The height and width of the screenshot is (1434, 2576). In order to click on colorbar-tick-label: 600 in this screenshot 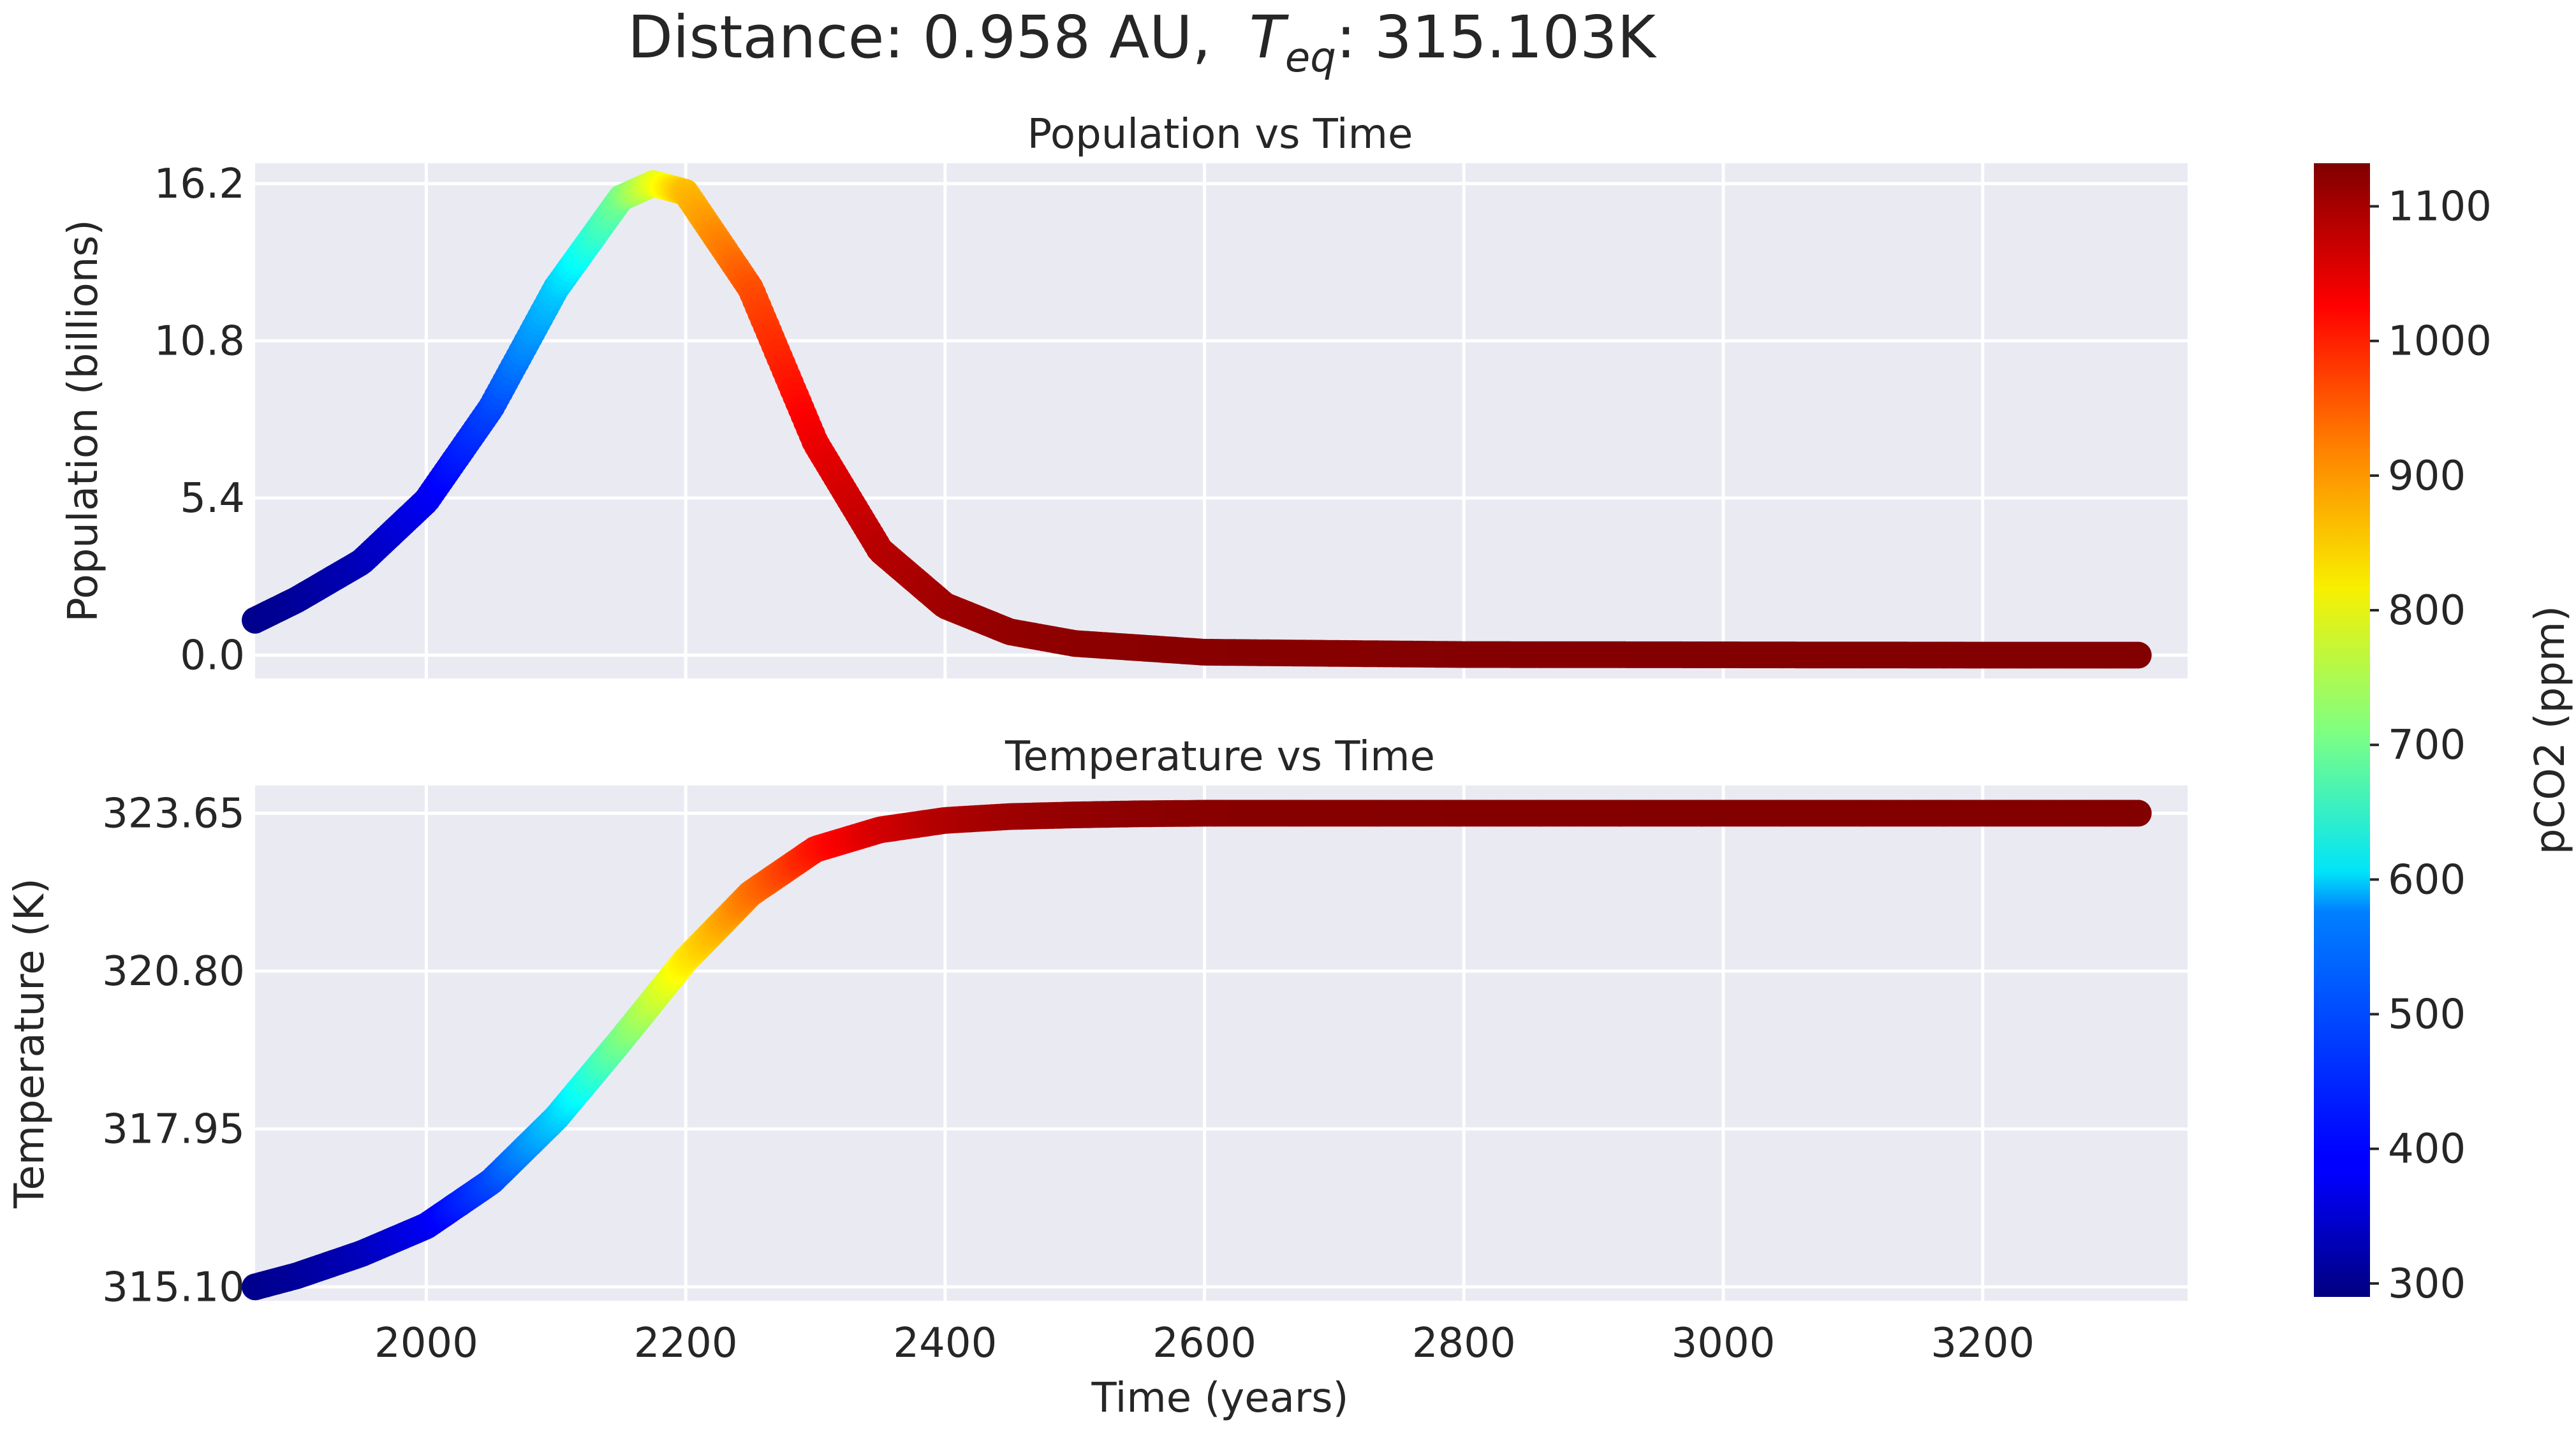, I will do `click(2427, 880)`.